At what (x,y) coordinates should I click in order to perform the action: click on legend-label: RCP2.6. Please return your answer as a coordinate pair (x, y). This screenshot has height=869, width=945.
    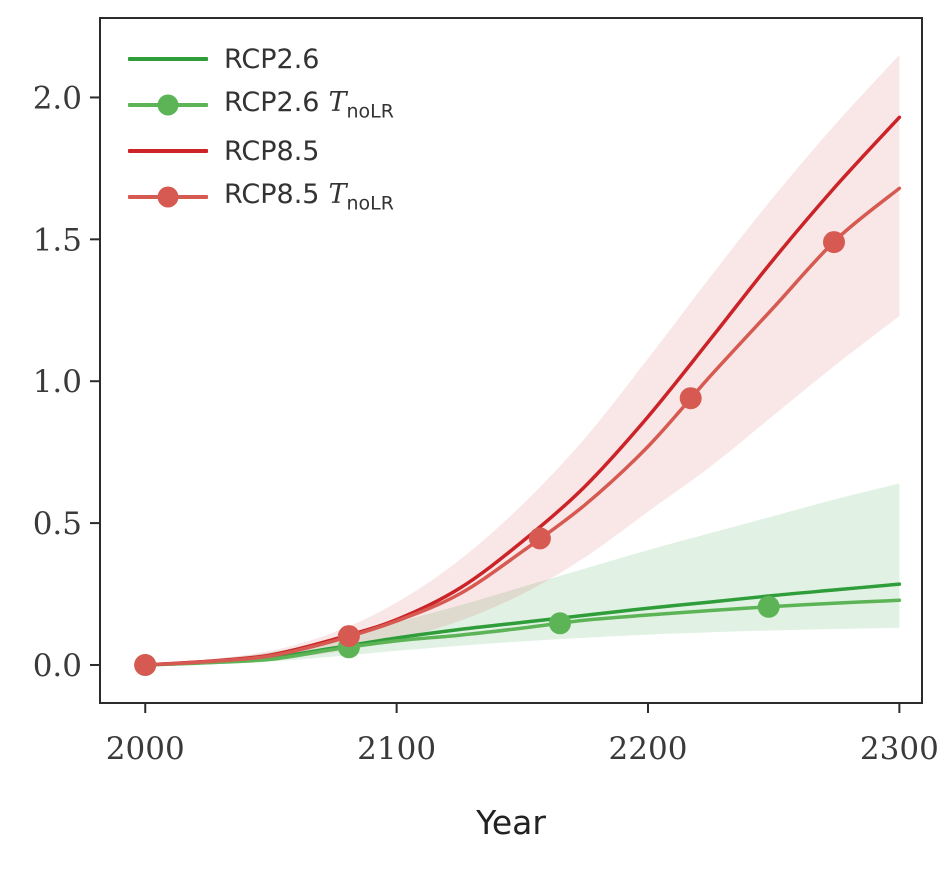
    Looking at the image, I should click on (272, 59).